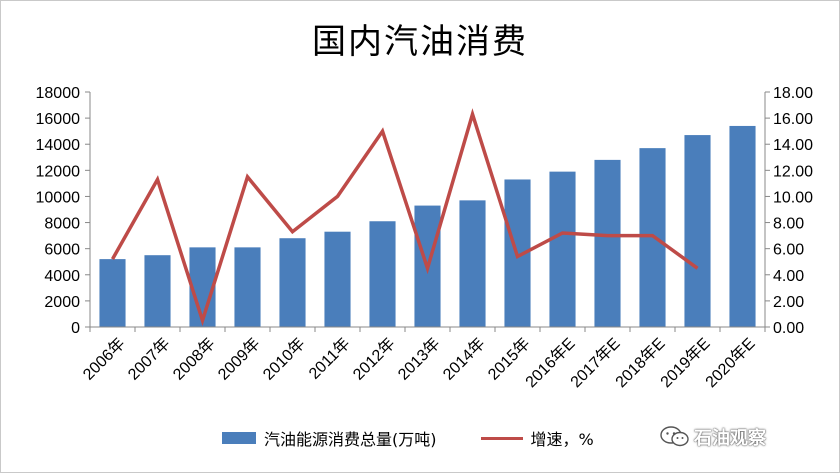  What do you see at coordinates (793, 93) in the screenshot?
I see `right-tick-label: 18.00` at bounding box center [793, 93].